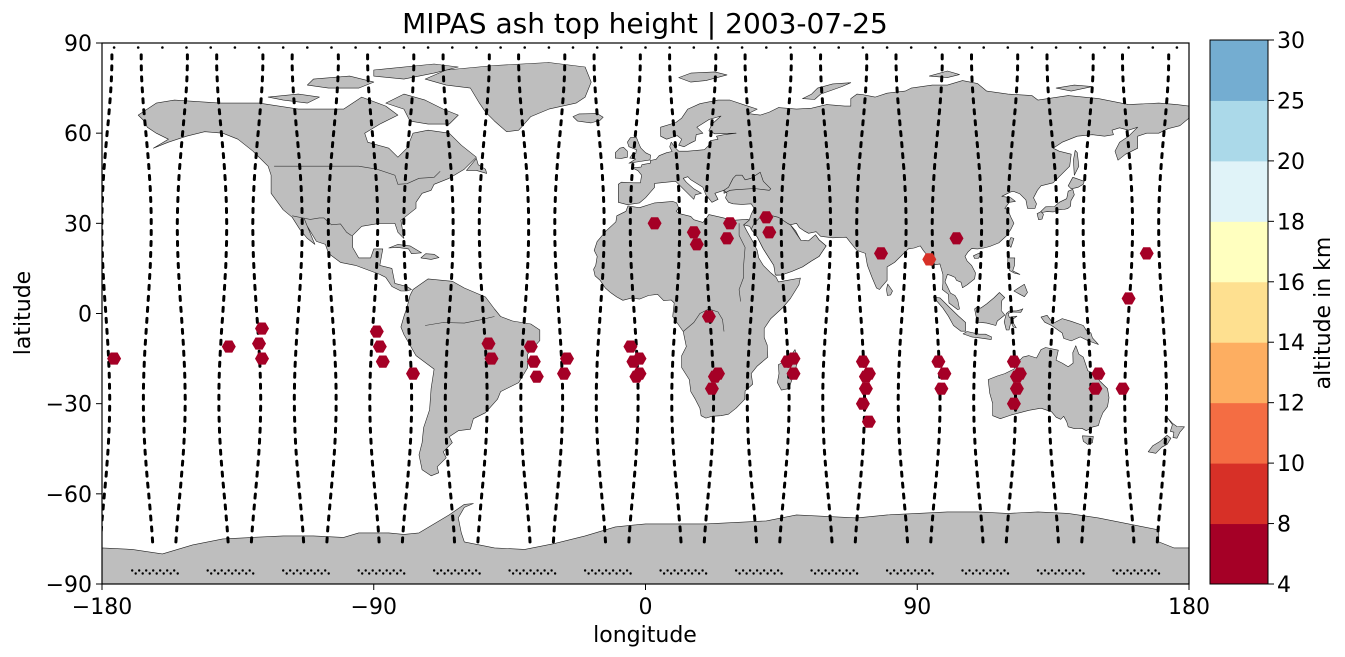  I want to click on land-iceland, so click(588, 118).